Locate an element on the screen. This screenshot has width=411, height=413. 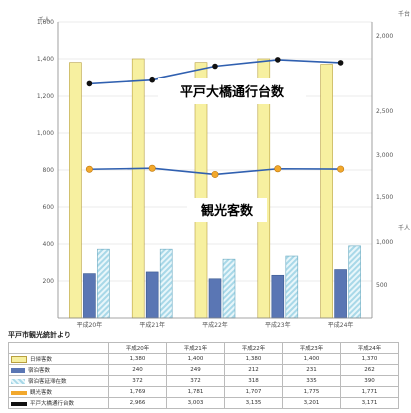
row-label-text: 宿泊客数 is located at coordinates (39, 371).